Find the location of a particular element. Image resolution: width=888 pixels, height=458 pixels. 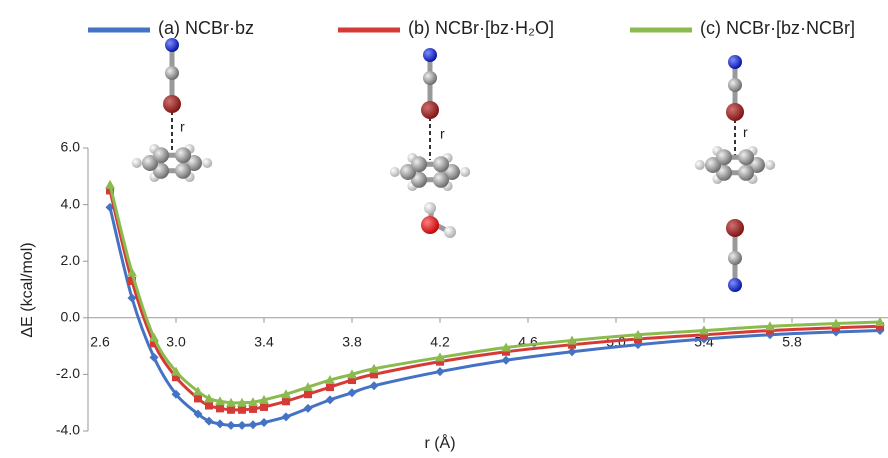

legend-label: (a) NCBr·bz is located at coordinates (206, 28).